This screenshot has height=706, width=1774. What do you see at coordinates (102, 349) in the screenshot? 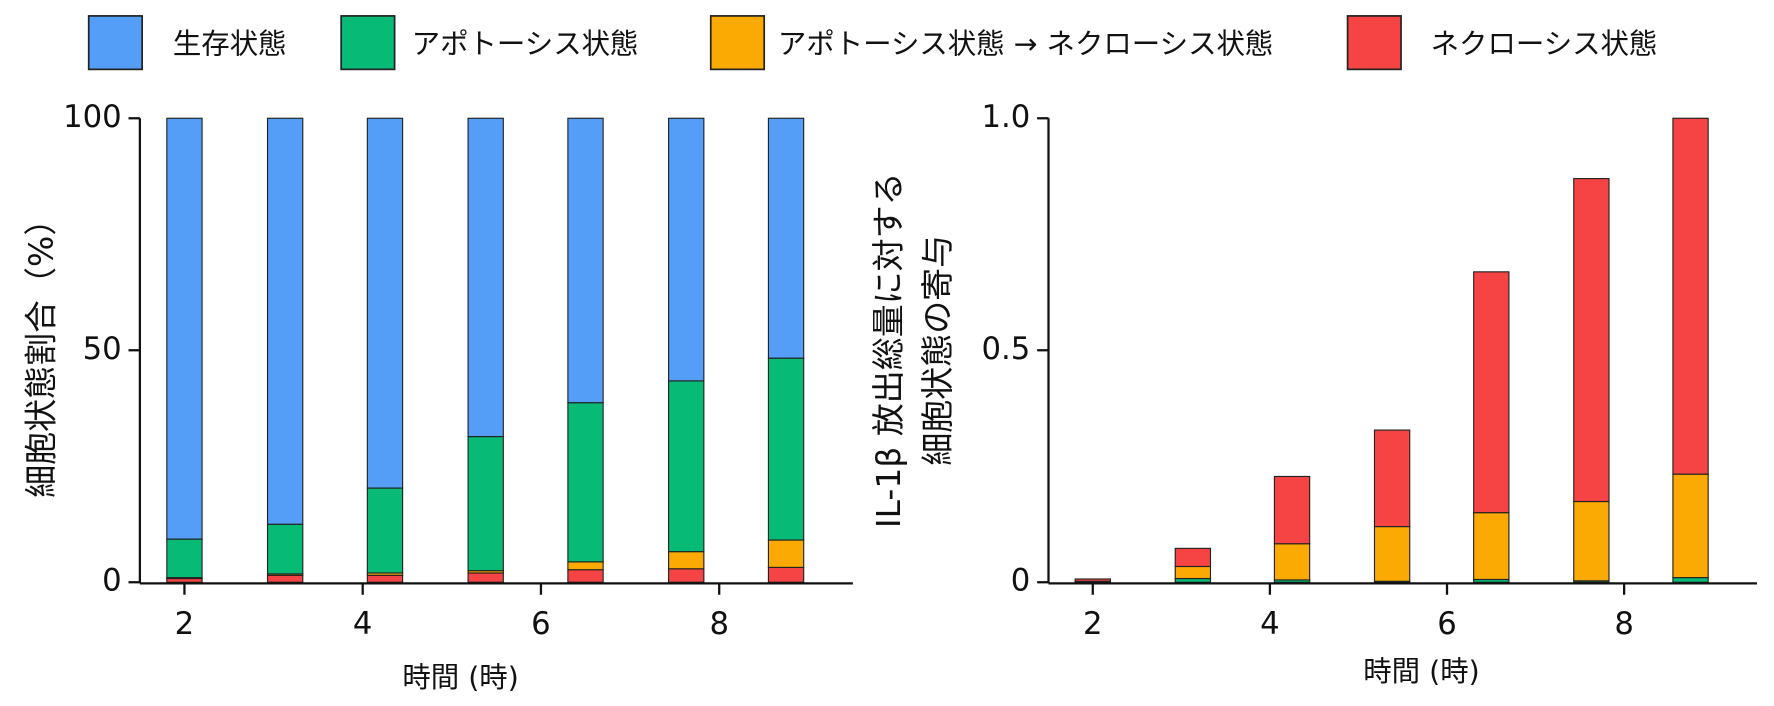
I see `y-tick-label: 50` at bounding box center [102, 349].